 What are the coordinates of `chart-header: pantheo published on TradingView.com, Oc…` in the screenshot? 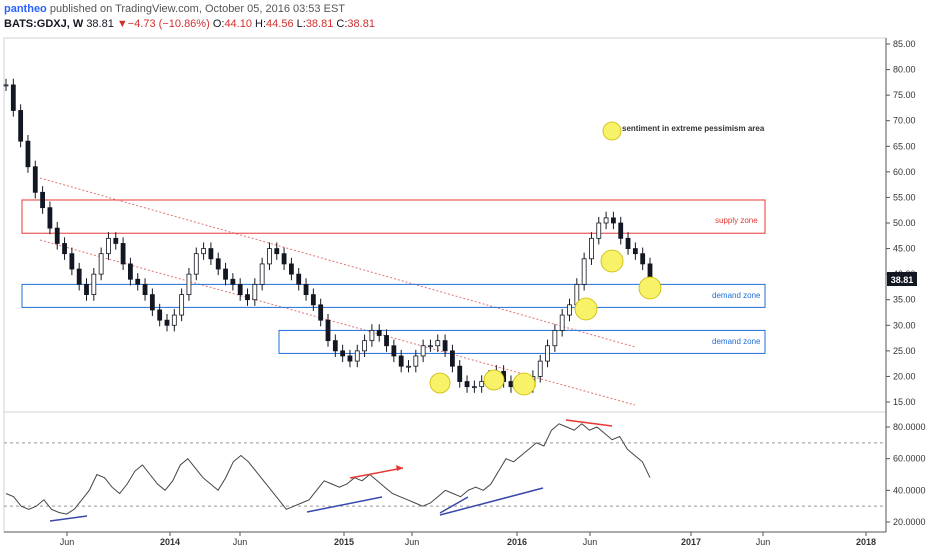 It's located at (189, 17).